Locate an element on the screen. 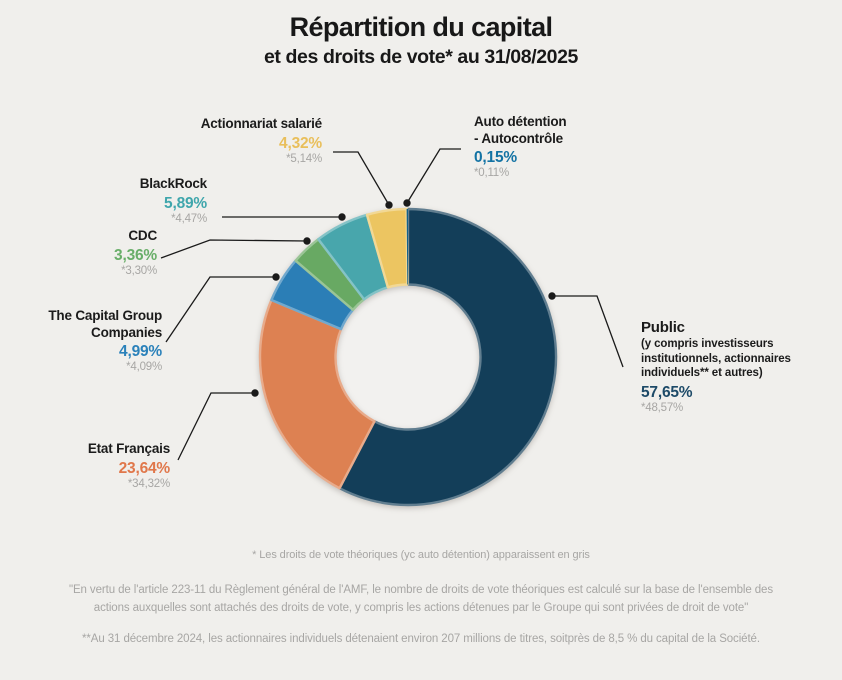  leader-line-actionnariat_salarie is located at coordinates (361, 178).